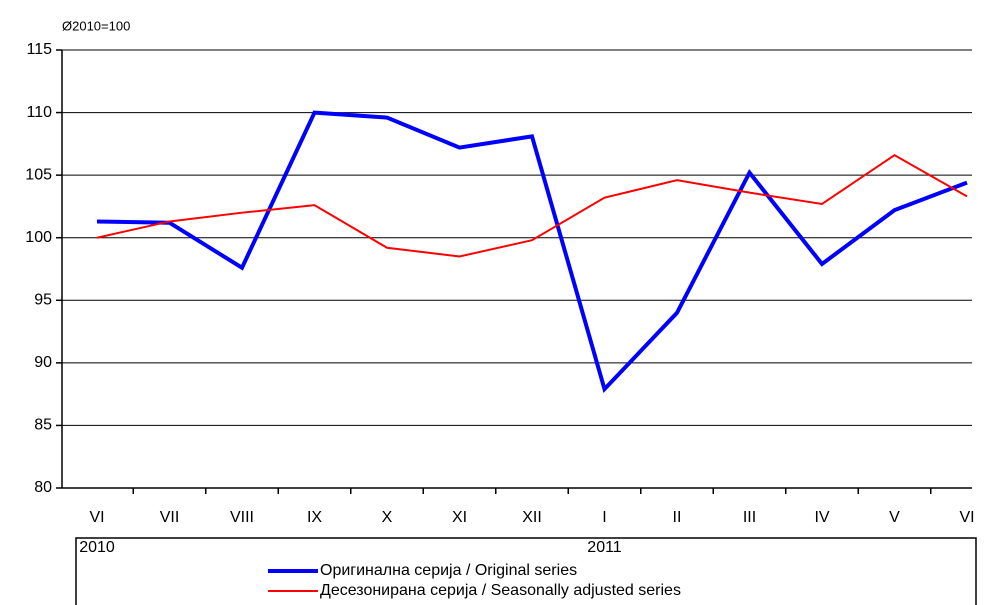  I want to click on y-tick-label: 90, so click(43, 362).